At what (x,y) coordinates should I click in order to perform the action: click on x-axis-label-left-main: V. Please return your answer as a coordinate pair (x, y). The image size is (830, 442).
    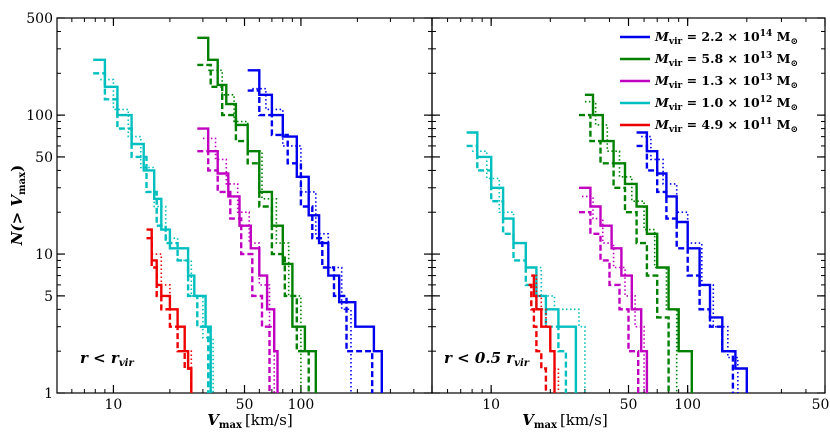
    Looking at the image, I should click on (213, 420).